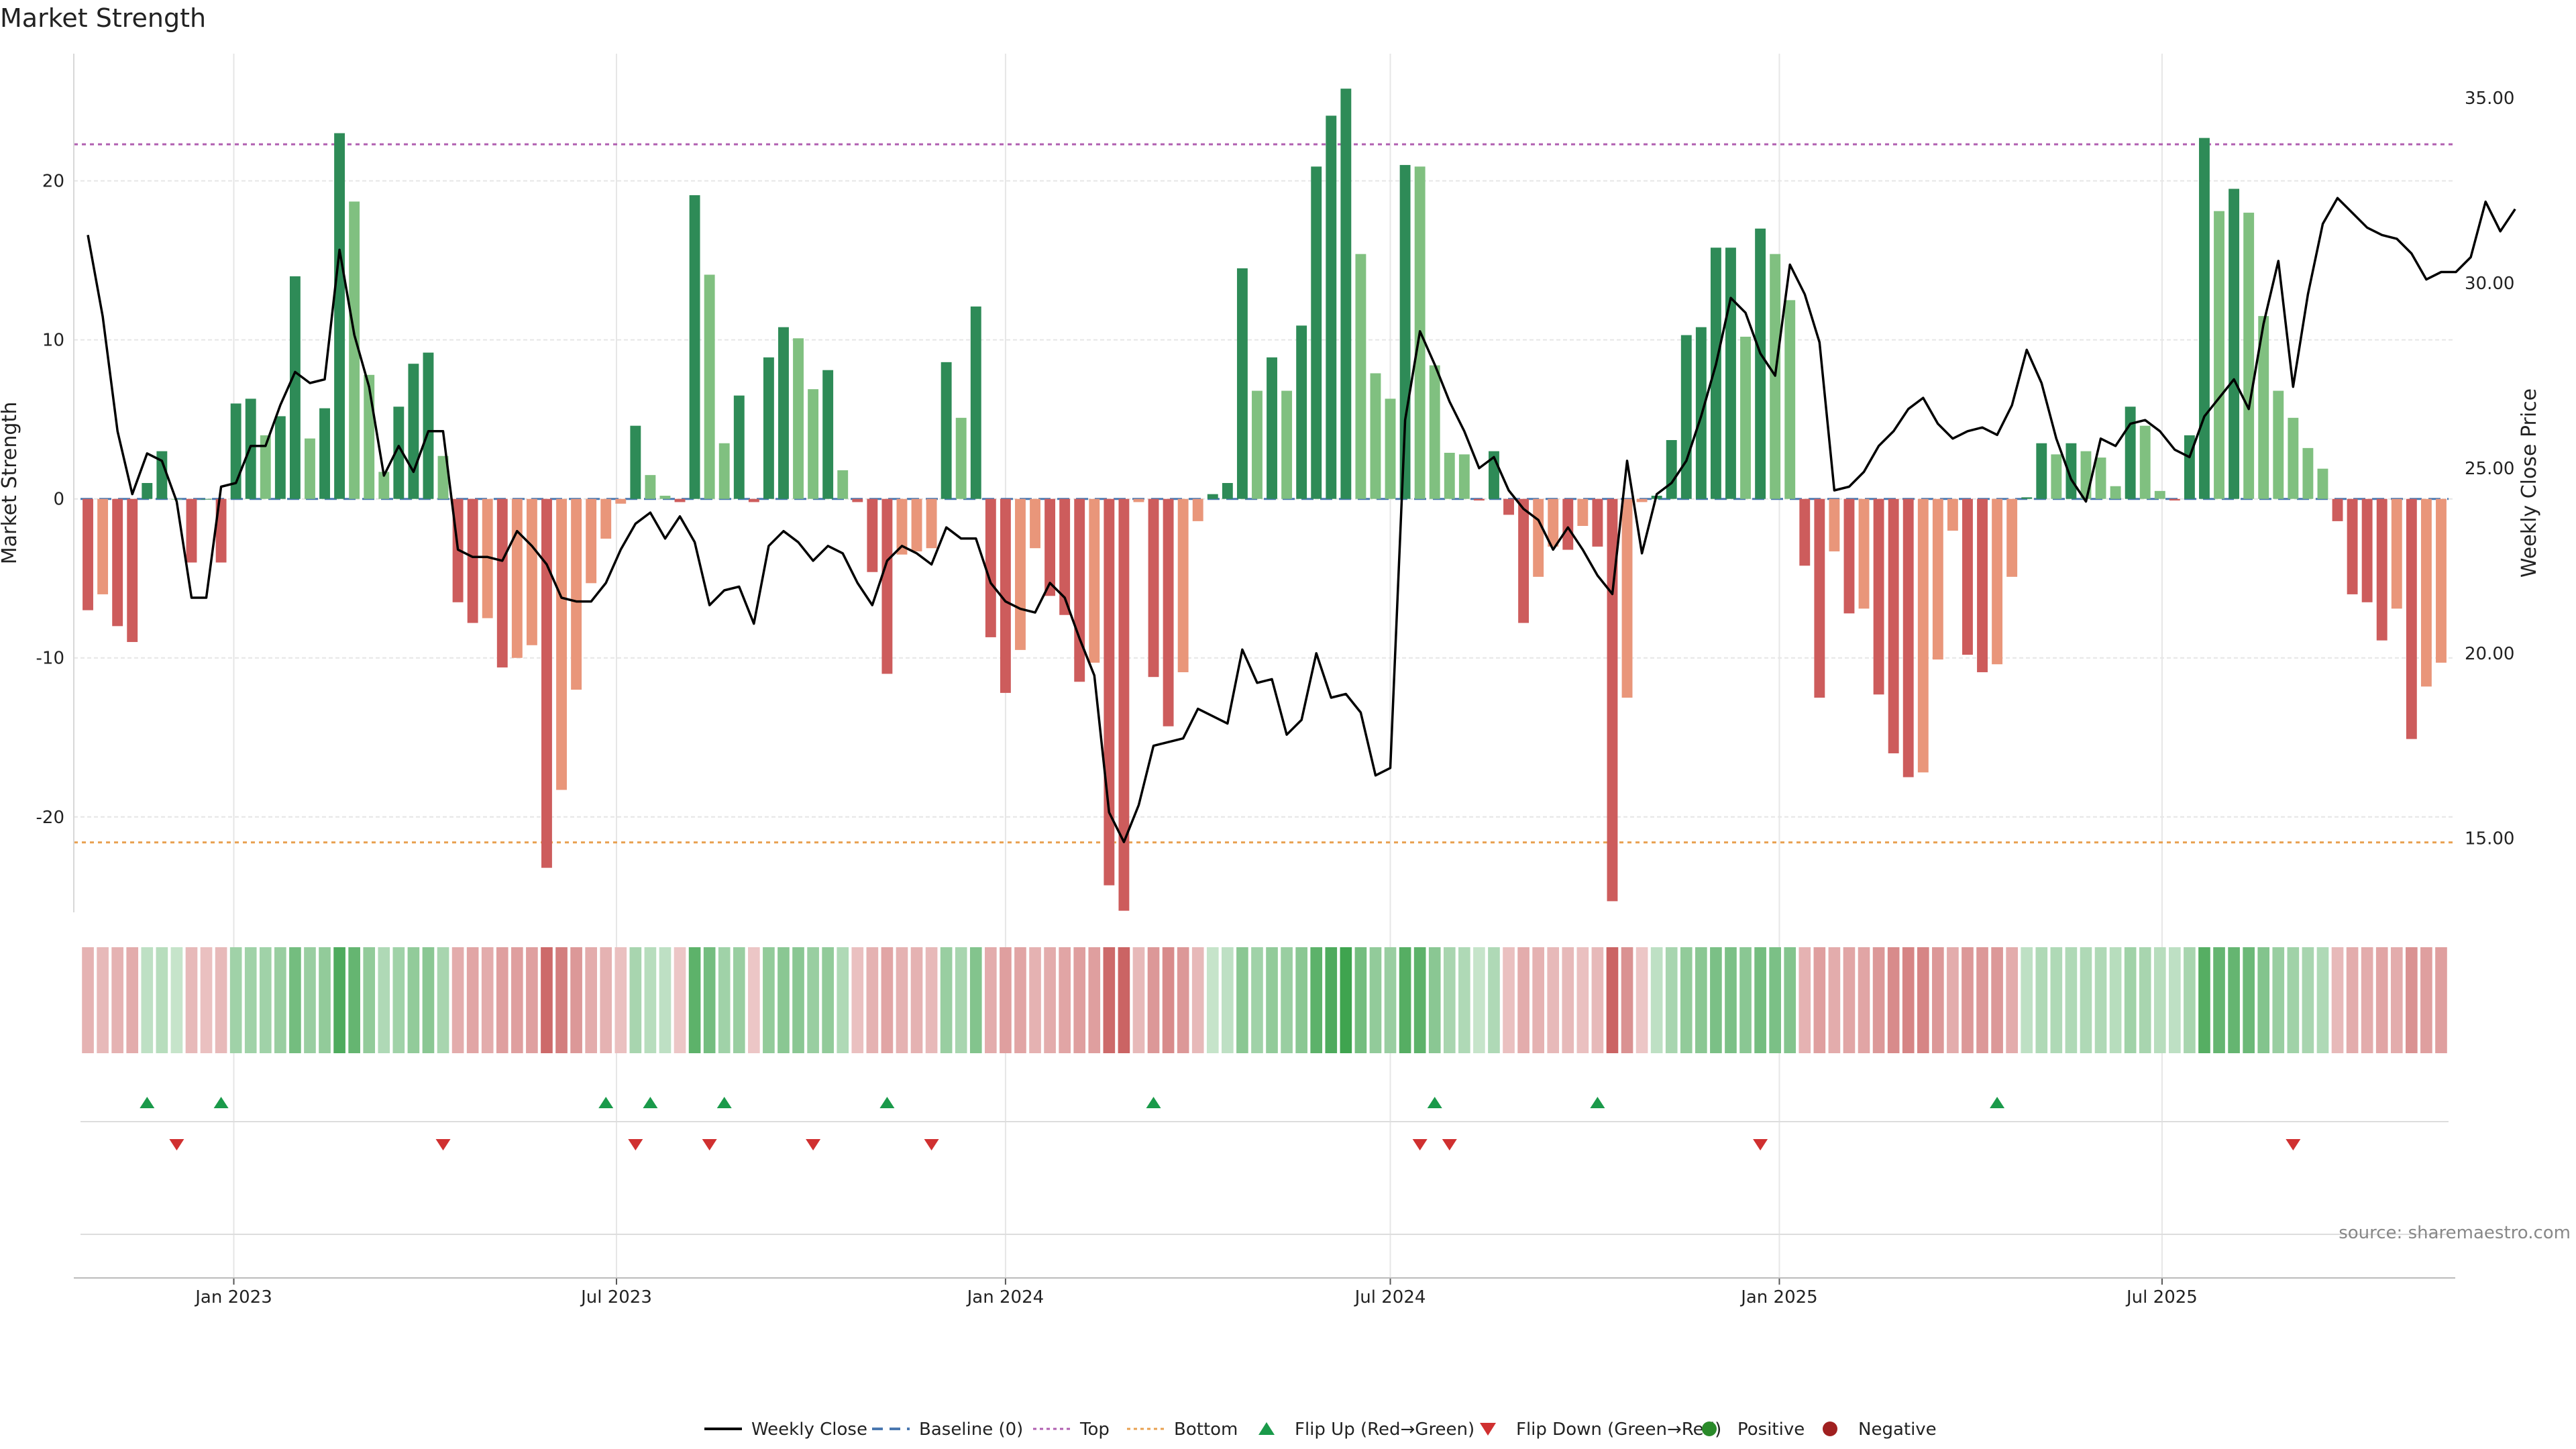  What do you see at coordinates (1600, 1429) in the screenshot?
I see `legend-item: Flip Down (Green→Red)` at bounding box center [1600, 1429].